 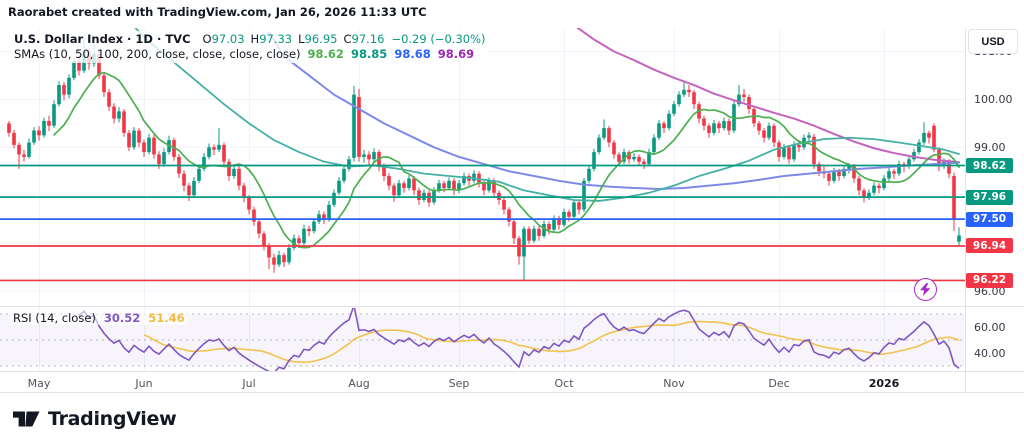 I want to click on rsi-title: RSI (14, close), so click(x=54, y=318).